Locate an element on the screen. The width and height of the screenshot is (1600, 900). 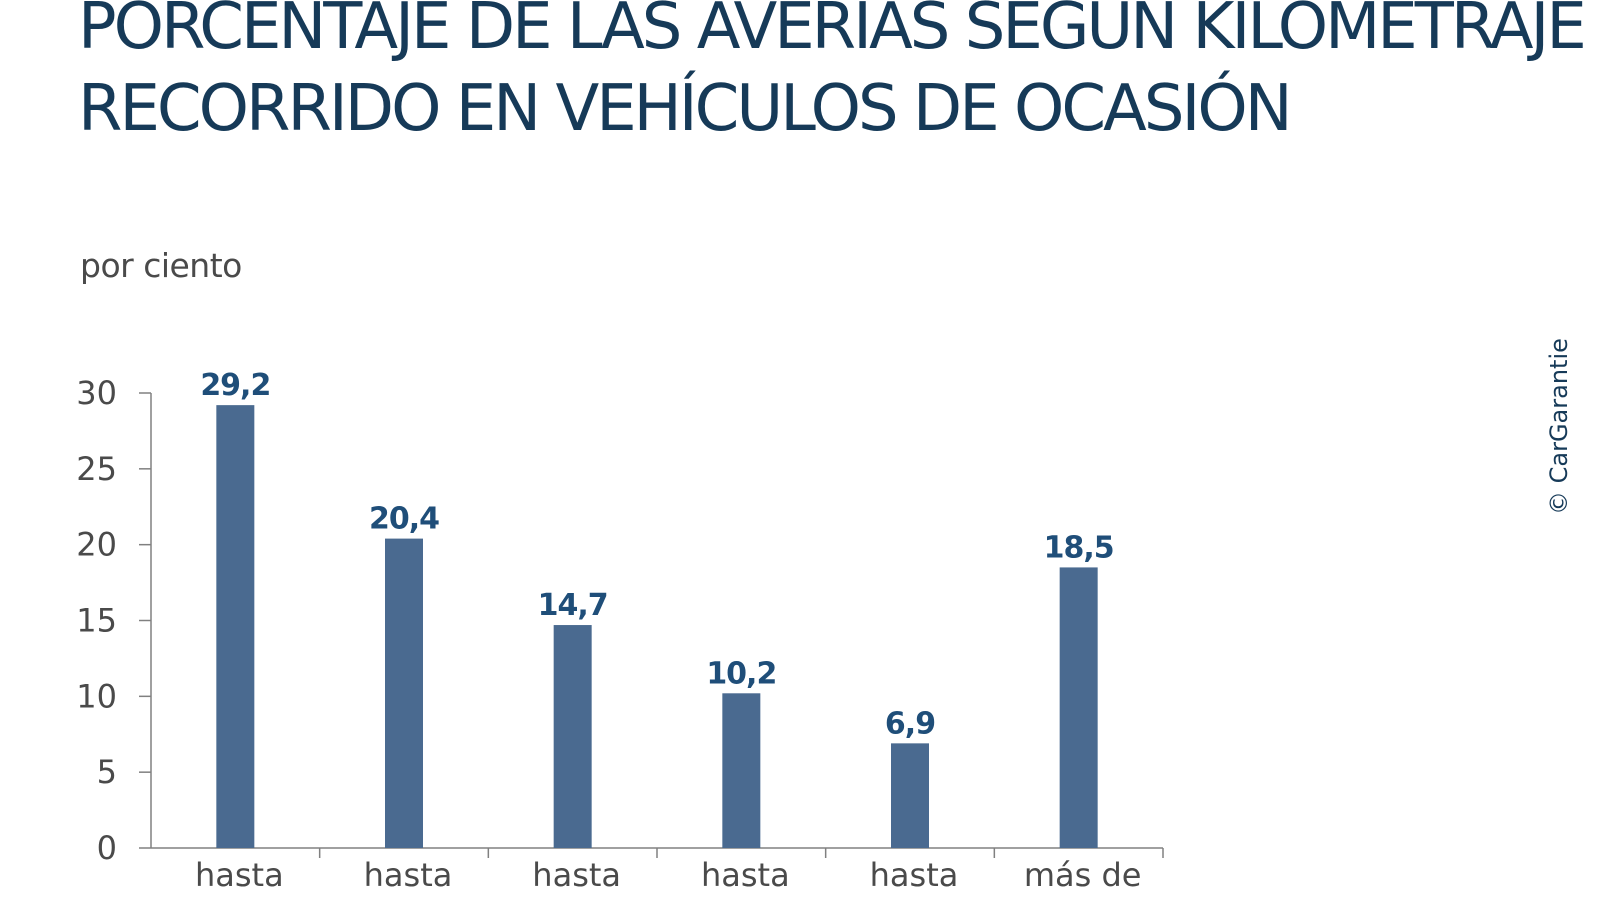
y-tick-label: 20 is located at coordinates (96, 545).